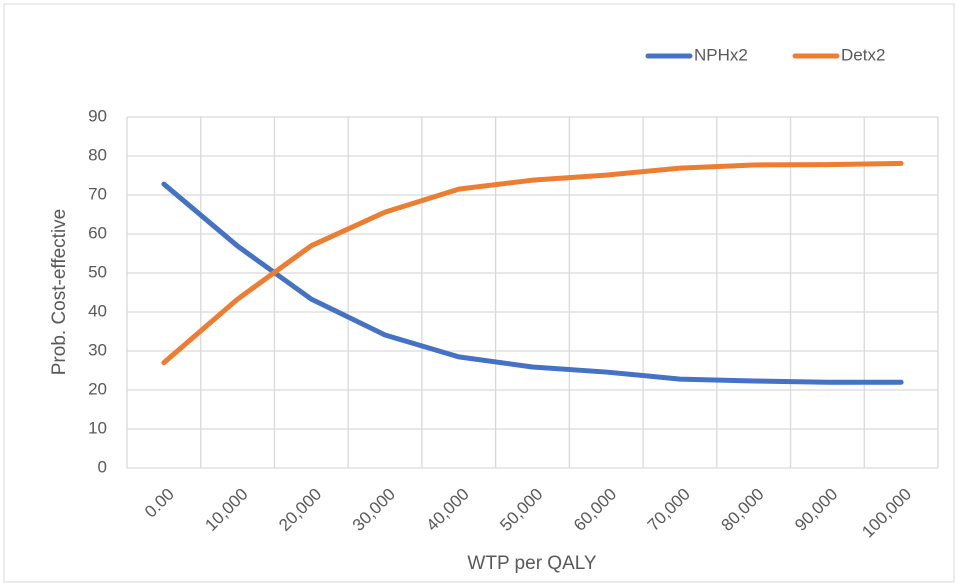  What do you see at coordinates (721, 54) in the screenshot?
I see `legend-label: NPHx2` at bounding box center [721, 54].